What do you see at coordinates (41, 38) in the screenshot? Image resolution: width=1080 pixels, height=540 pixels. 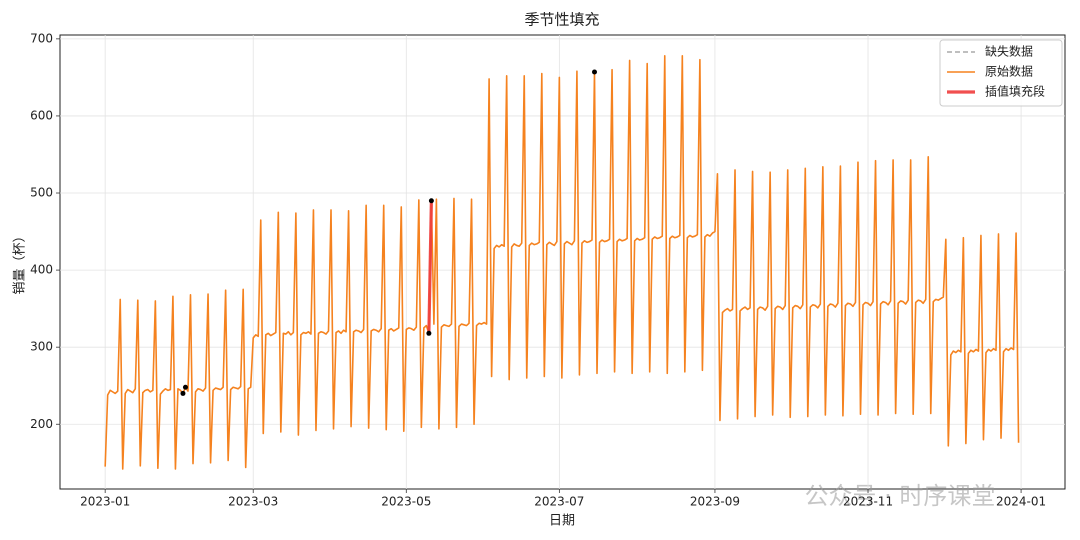 I see `y-tick-label: 700` at bounding box center [41, 38].